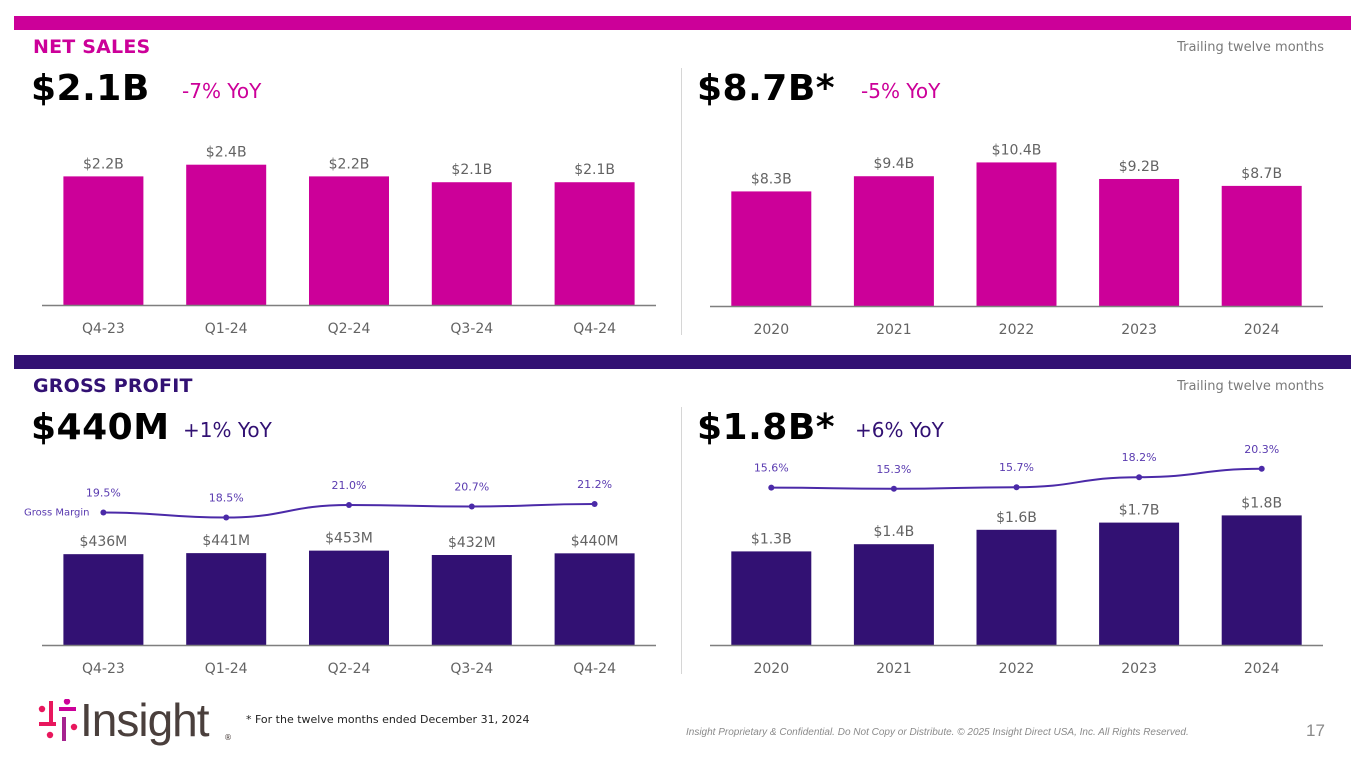  I want to click on top-divider, so click(681, 201).